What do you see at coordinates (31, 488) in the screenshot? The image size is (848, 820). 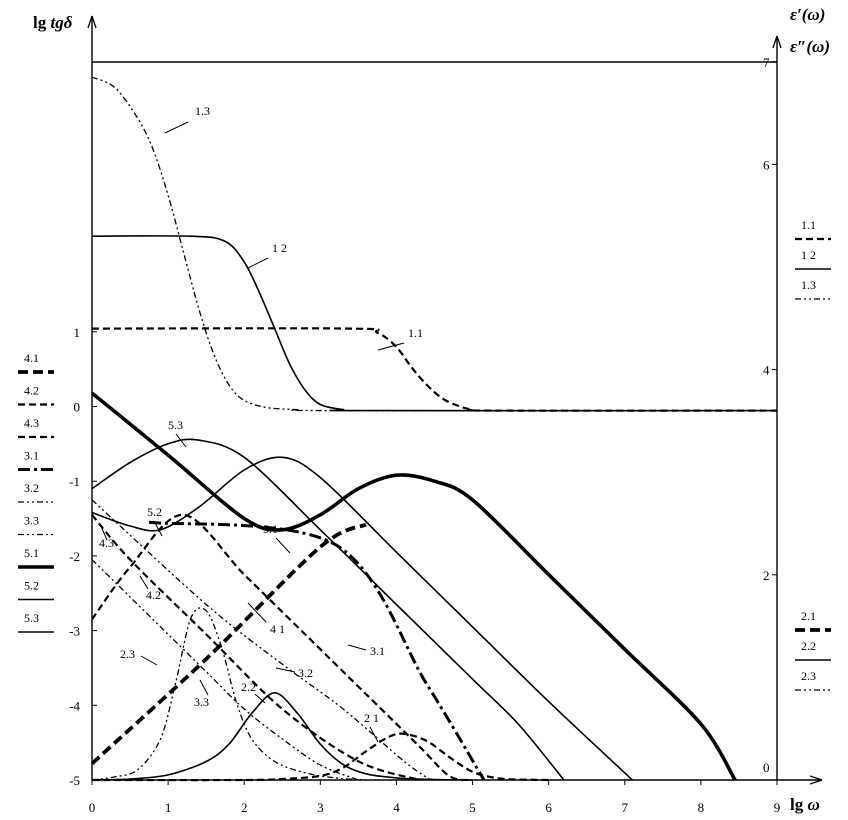 I see `legend-left-label: 3.2` at bounding box center [31, 488].